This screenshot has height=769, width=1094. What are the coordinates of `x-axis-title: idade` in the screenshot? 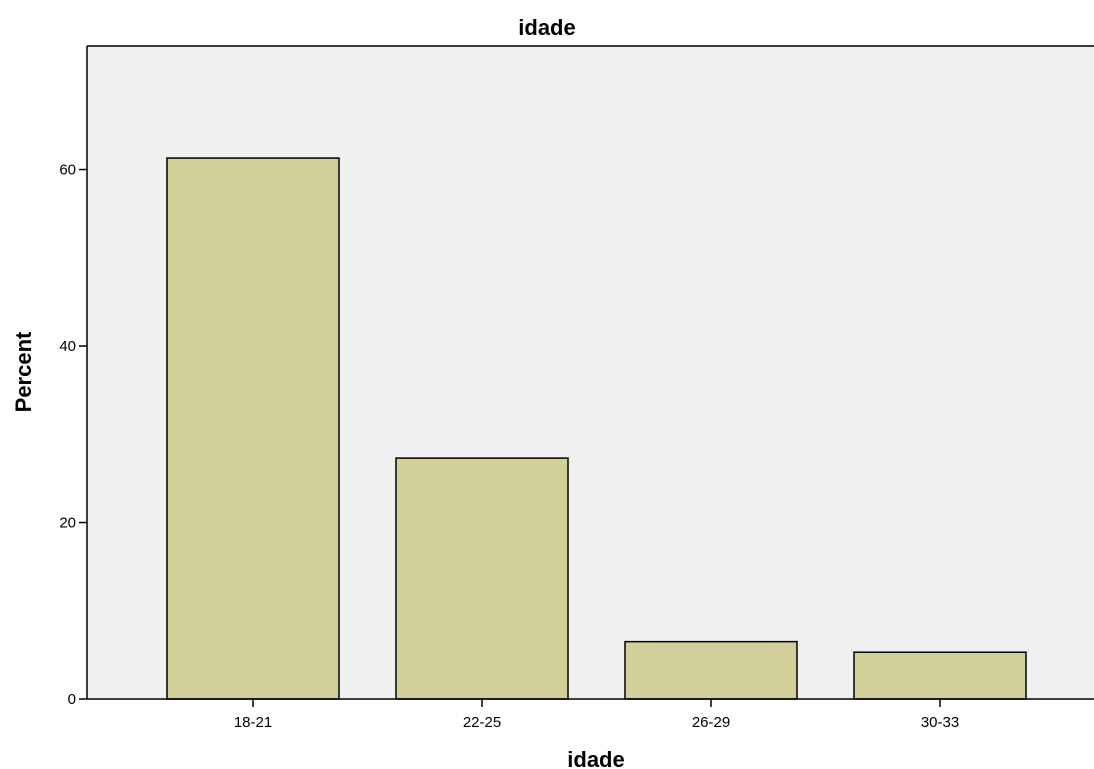 It's located at (595, 758).